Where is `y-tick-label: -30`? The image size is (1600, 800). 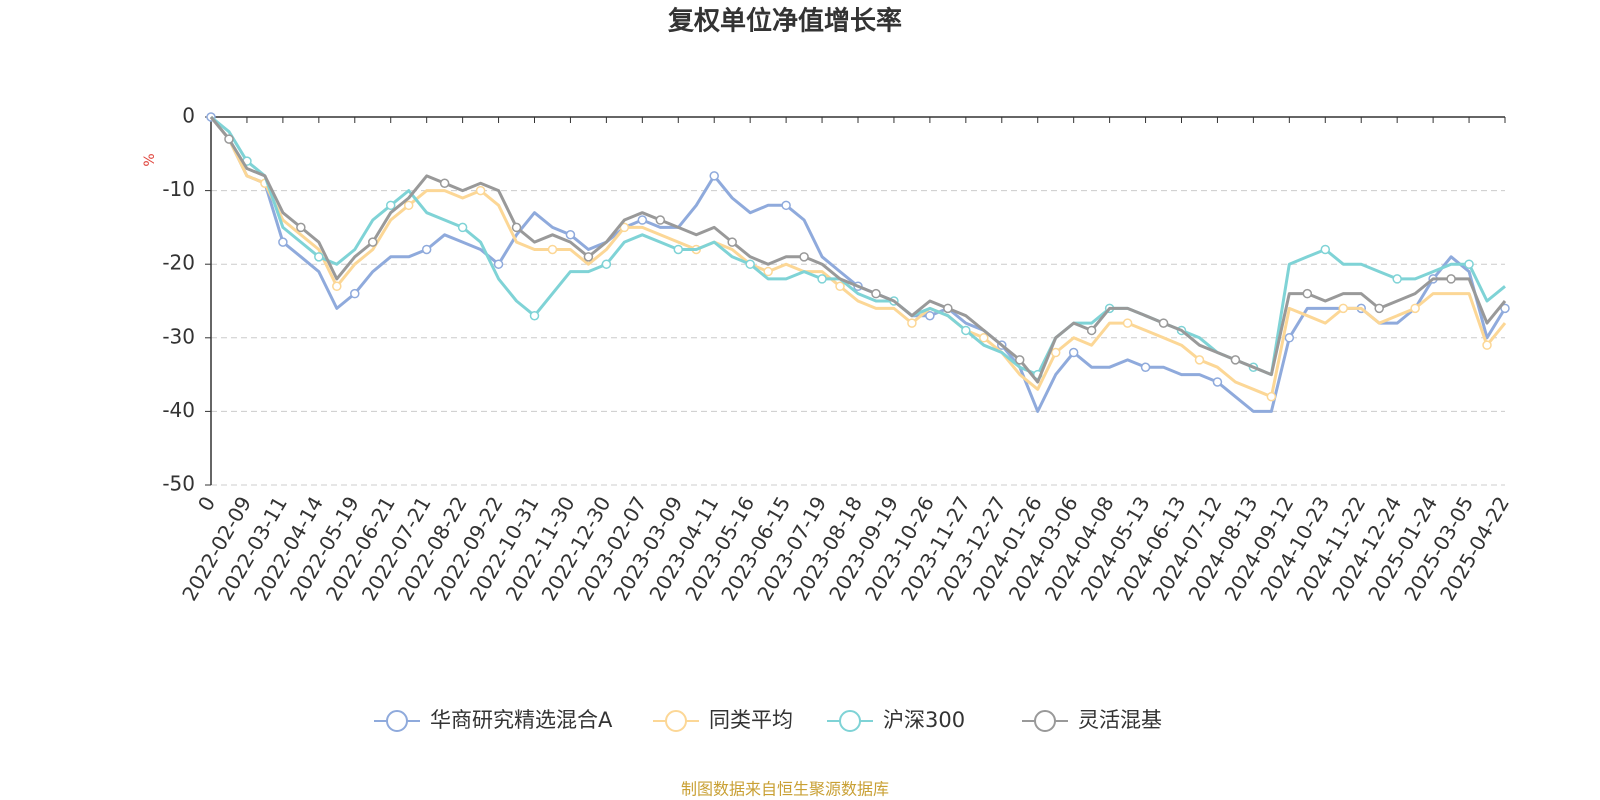
y-tick-label: -30 is located at coordinates (178, 336).